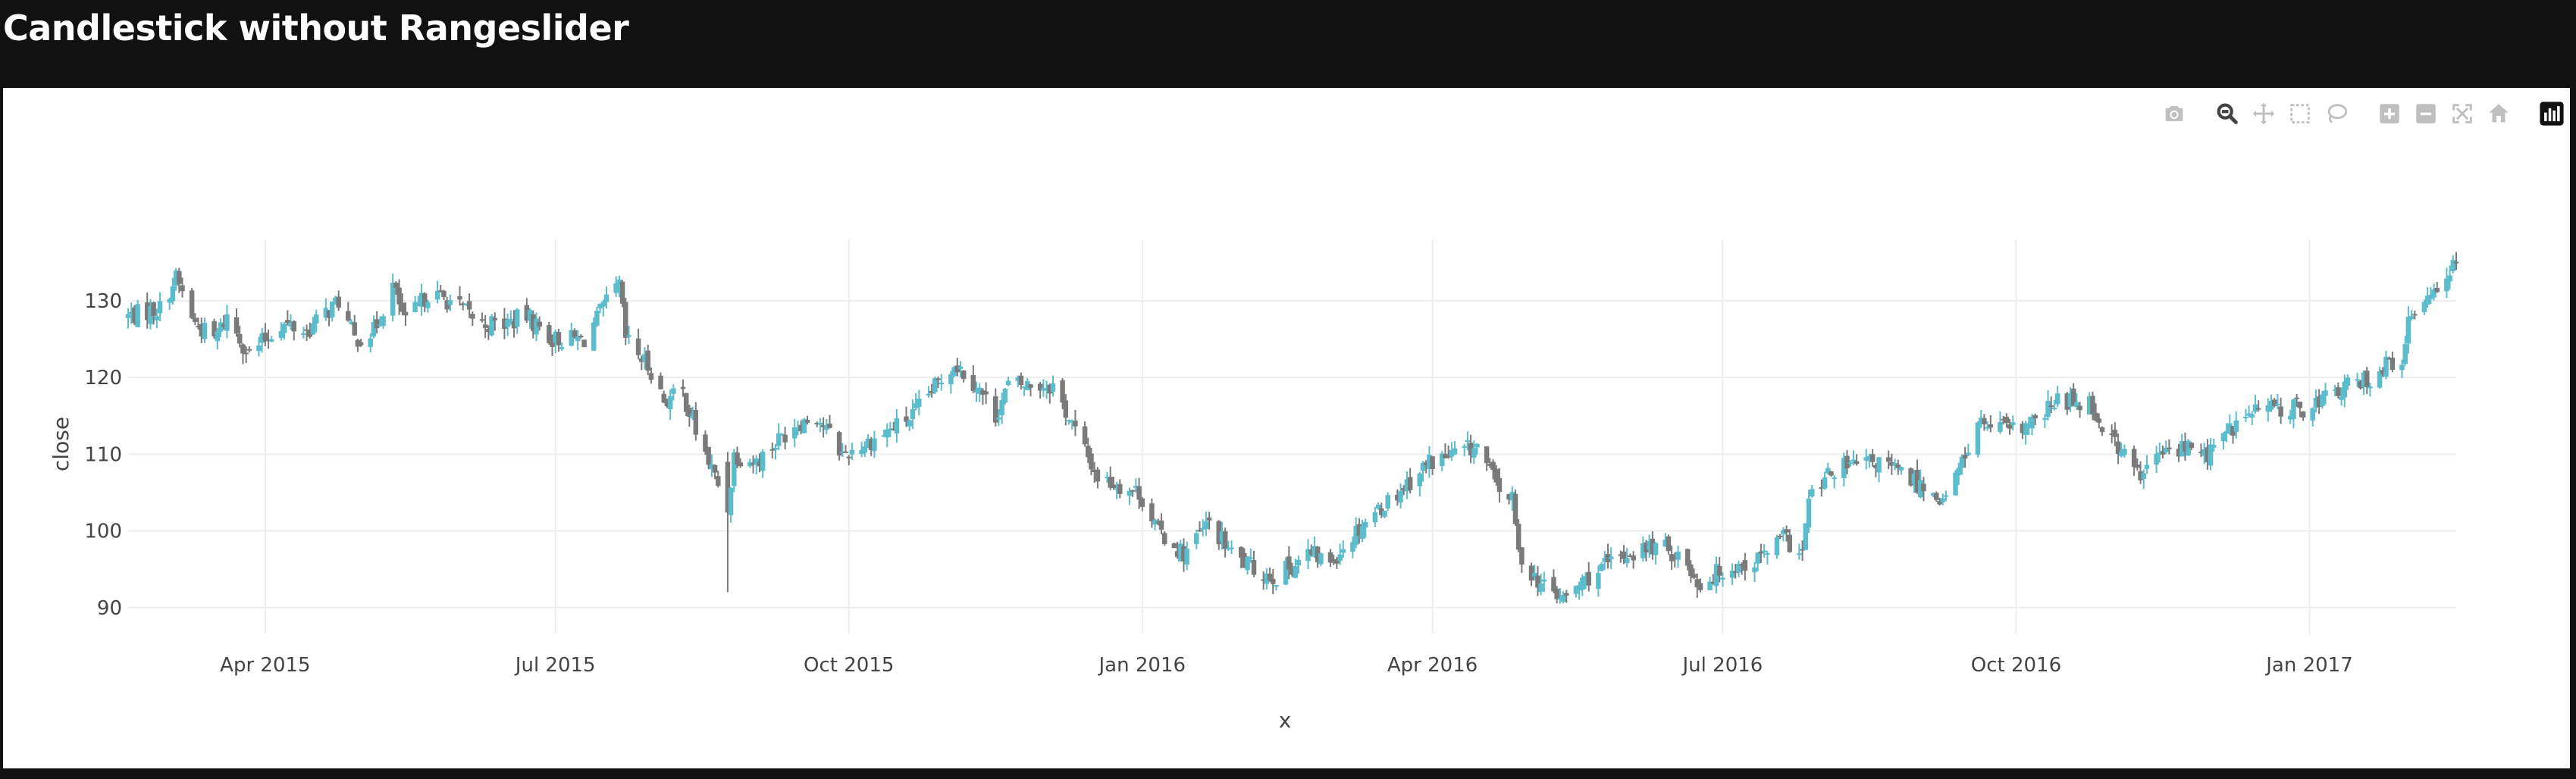 This screenshot has height=779, width=2576. I want to click on header: Candlestick without Rangeslider, so click(1288, 44).